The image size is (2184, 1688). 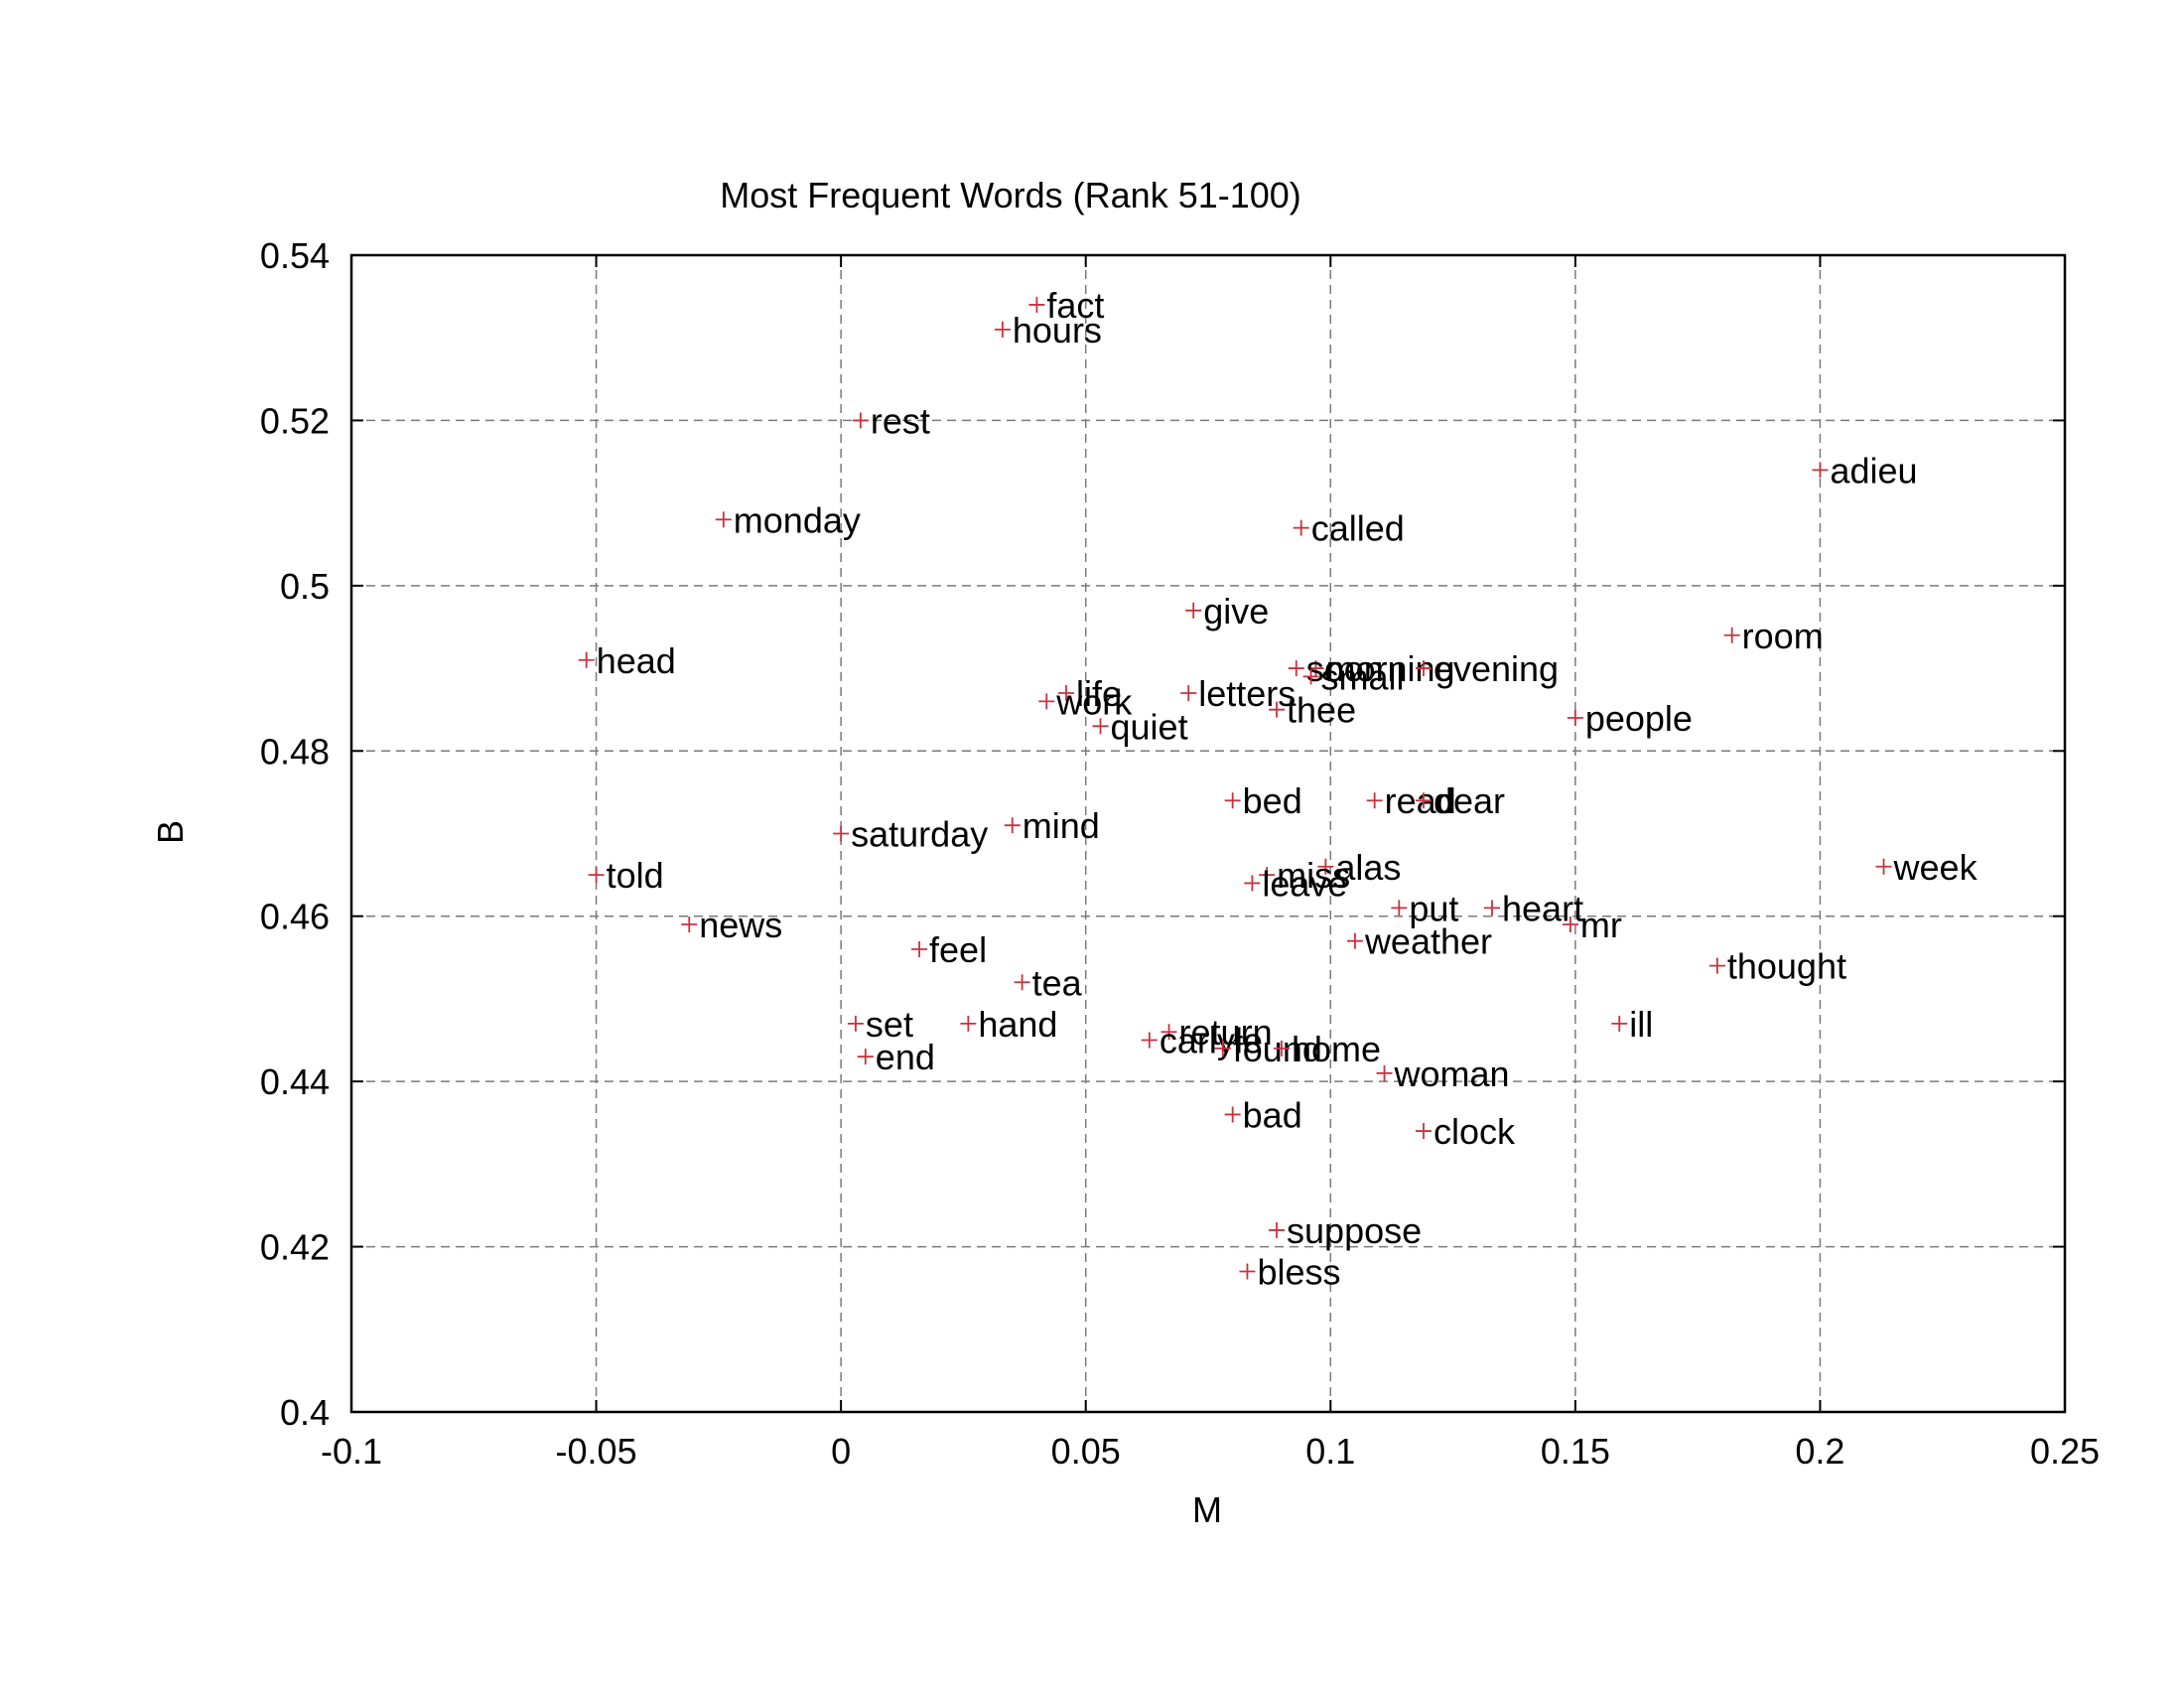 I want to click on data-point-saturday: saturday, so click(x=910, y=834).